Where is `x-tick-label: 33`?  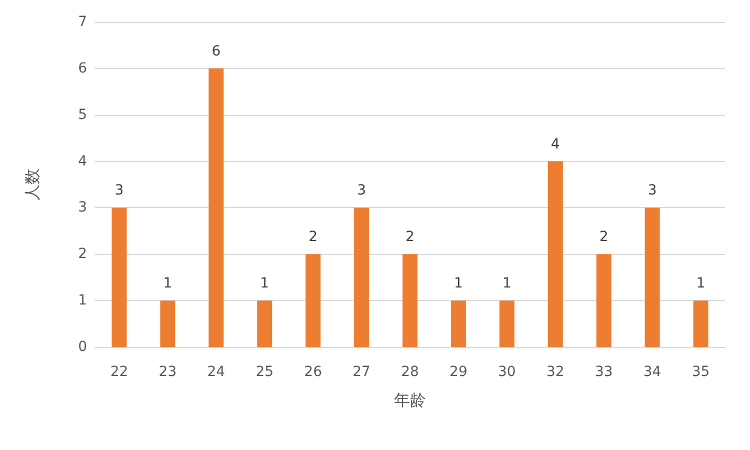
x-tick-label: 33 is located at coordinates (603, 372).